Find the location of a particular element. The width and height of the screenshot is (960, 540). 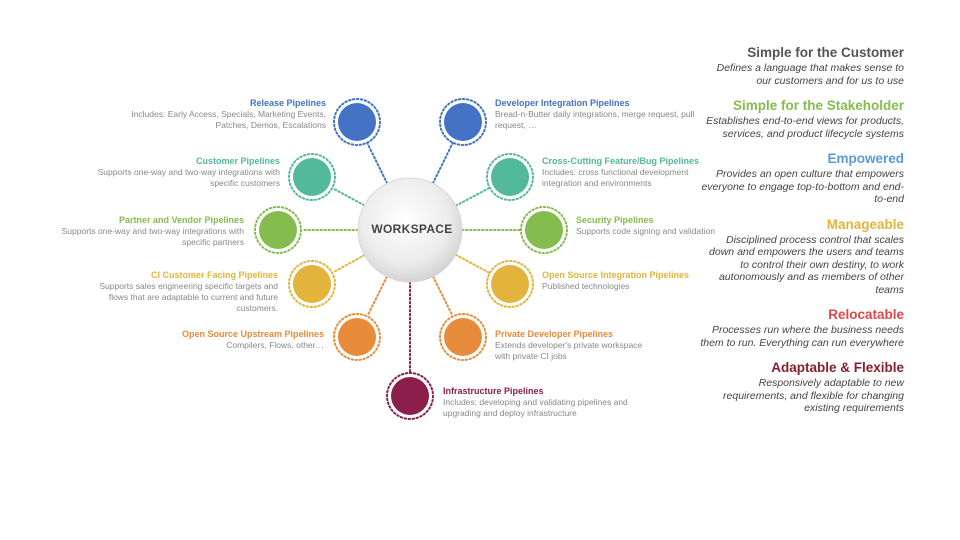

node-ring-private-developer is located at coordinates (463, 337).